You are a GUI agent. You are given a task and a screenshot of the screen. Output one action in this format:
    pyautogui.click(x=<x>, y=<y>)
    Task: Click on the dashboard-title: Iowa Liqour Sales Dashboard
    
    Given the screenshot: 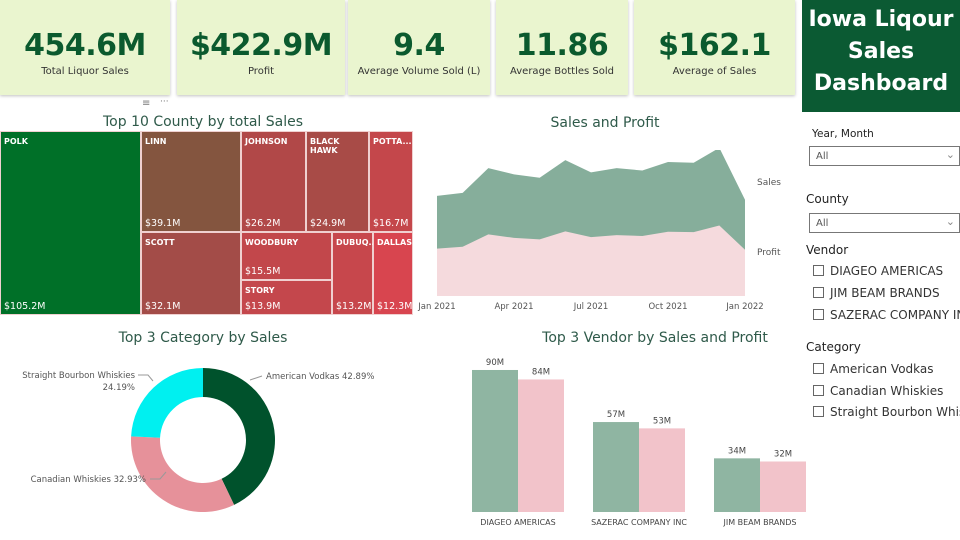 What is the action you would take?
    pyautogui.click(x=881, y=56)
    